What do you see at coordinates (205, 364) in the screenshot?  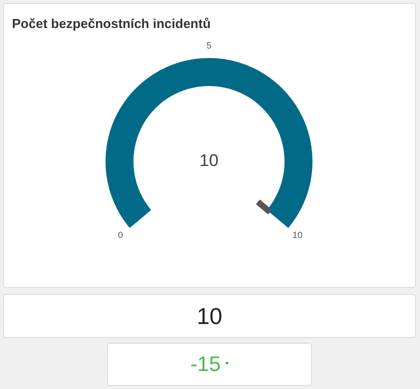 I see `text: -15` at bounding box center [205, 364].